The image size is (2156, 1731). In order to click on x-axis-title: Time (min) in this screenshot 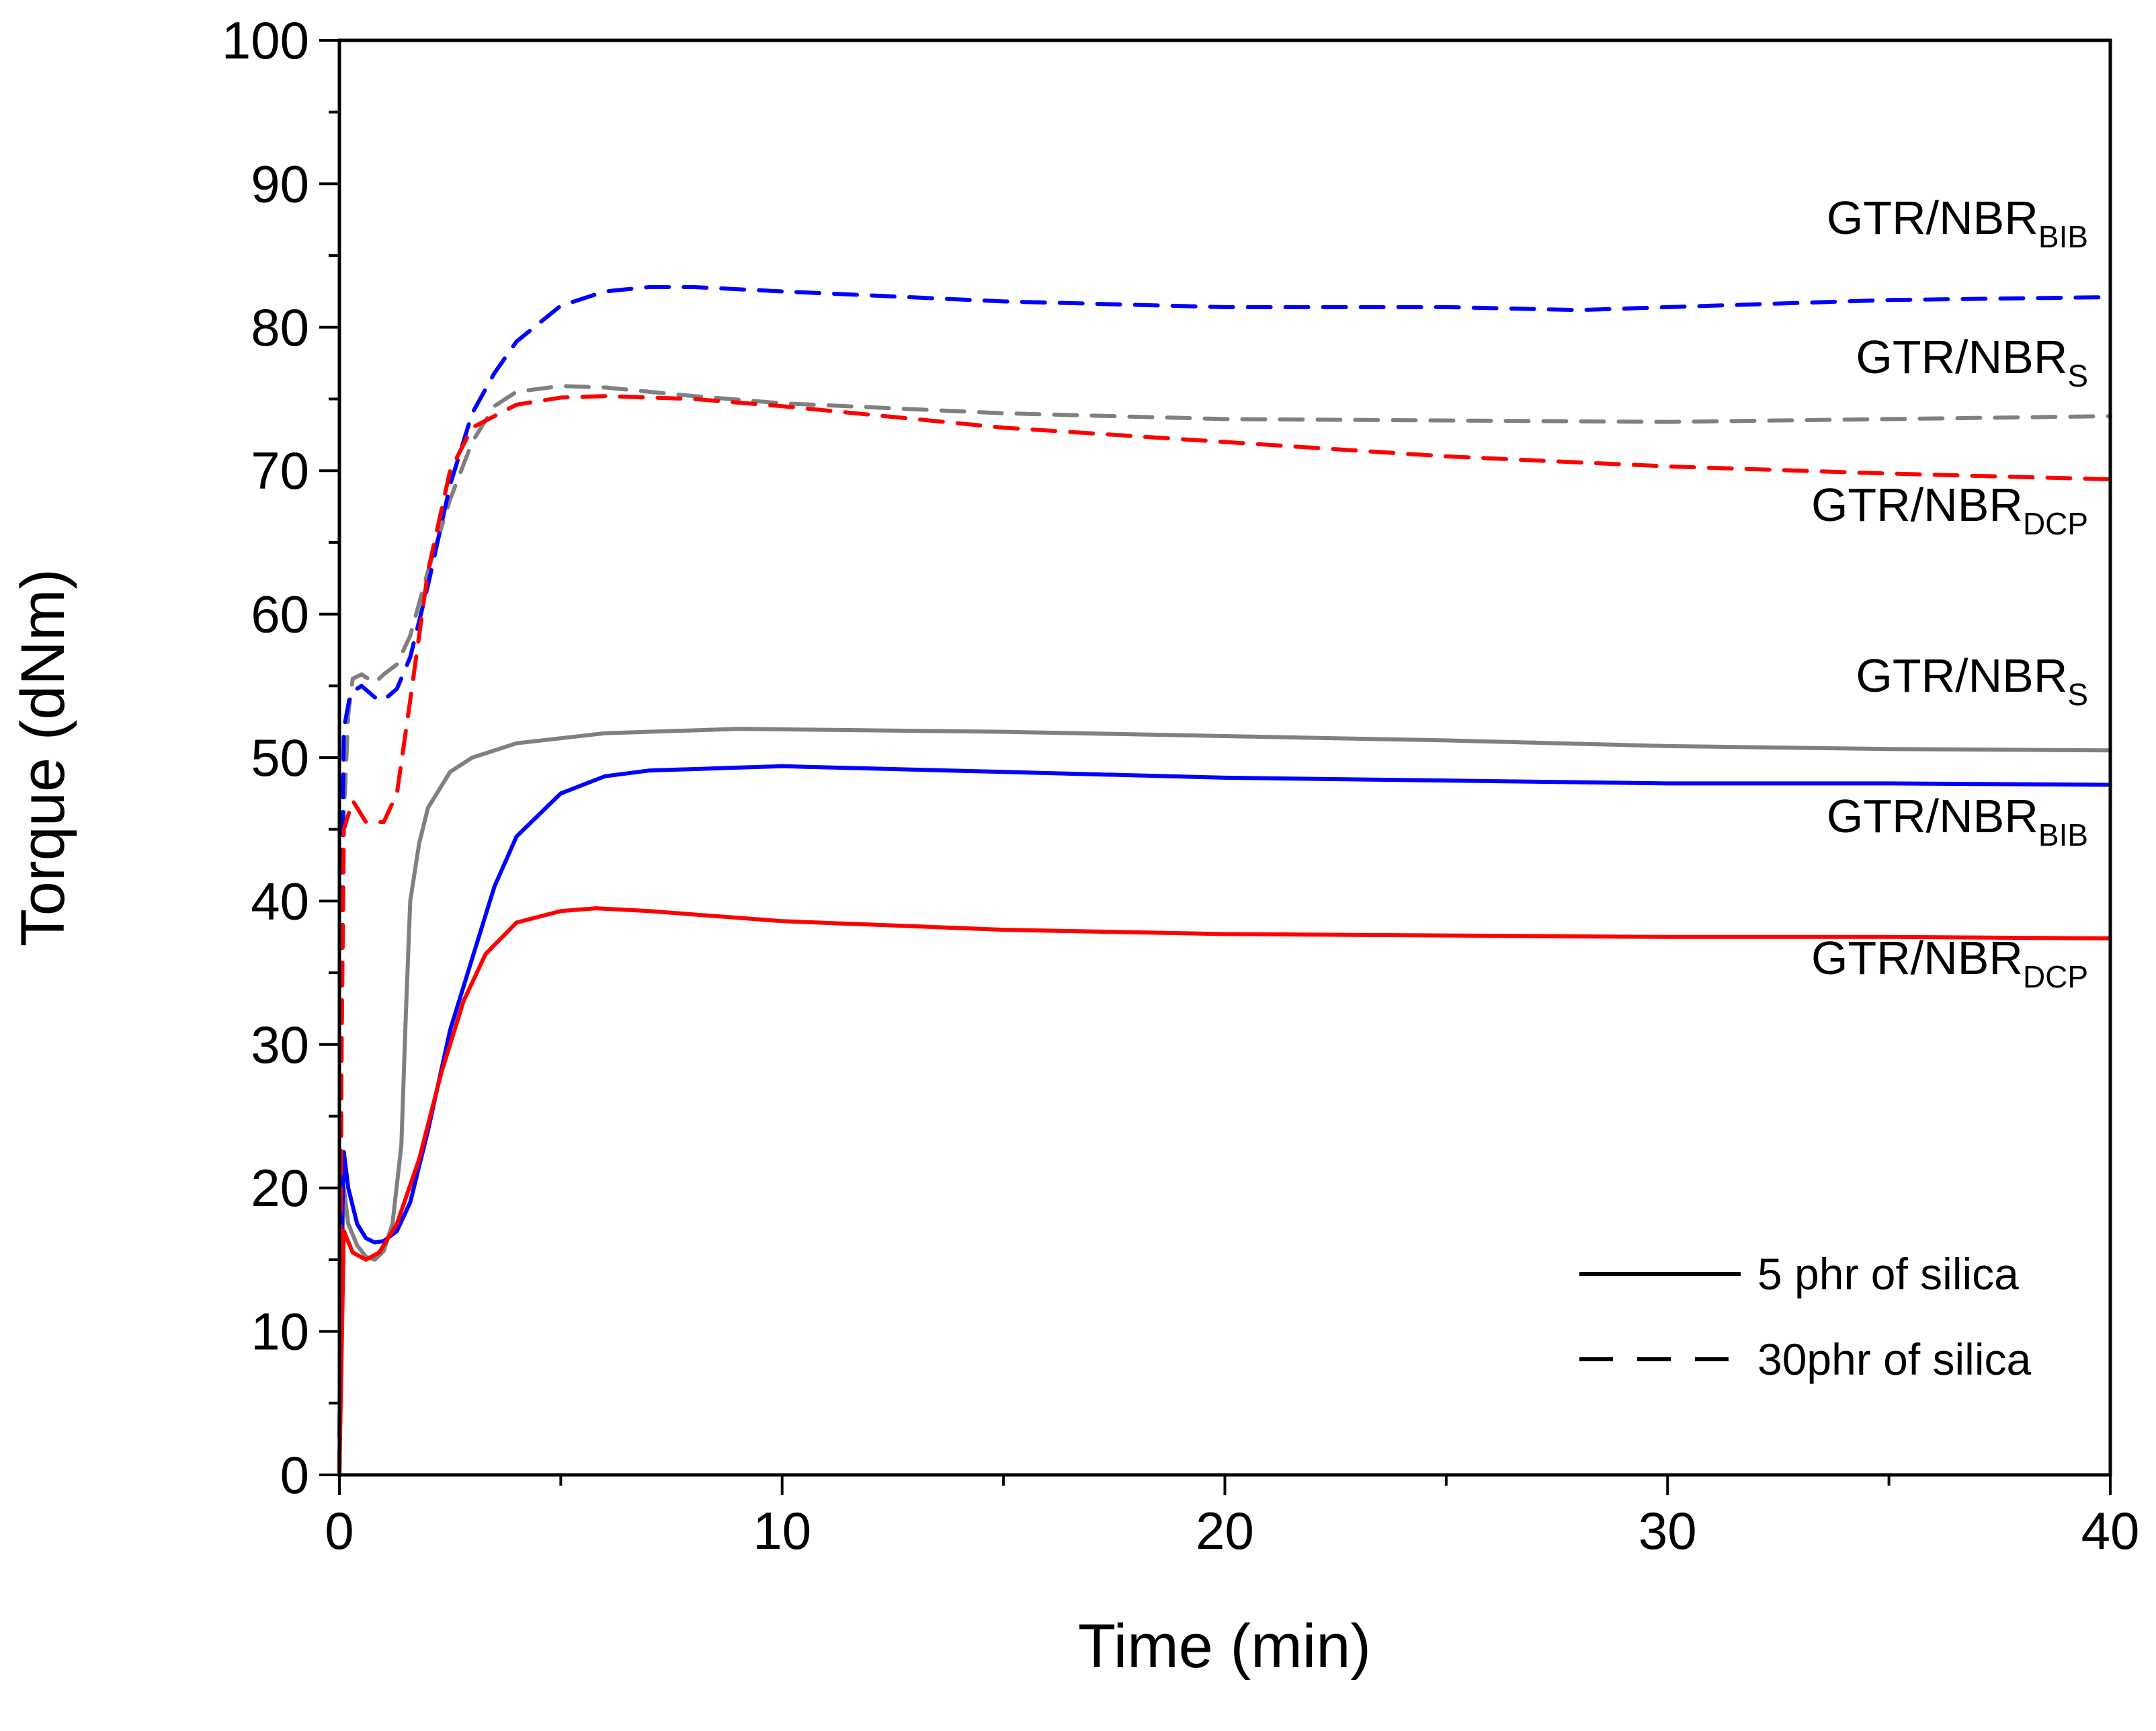, I will do `click(1224, 1646)`.